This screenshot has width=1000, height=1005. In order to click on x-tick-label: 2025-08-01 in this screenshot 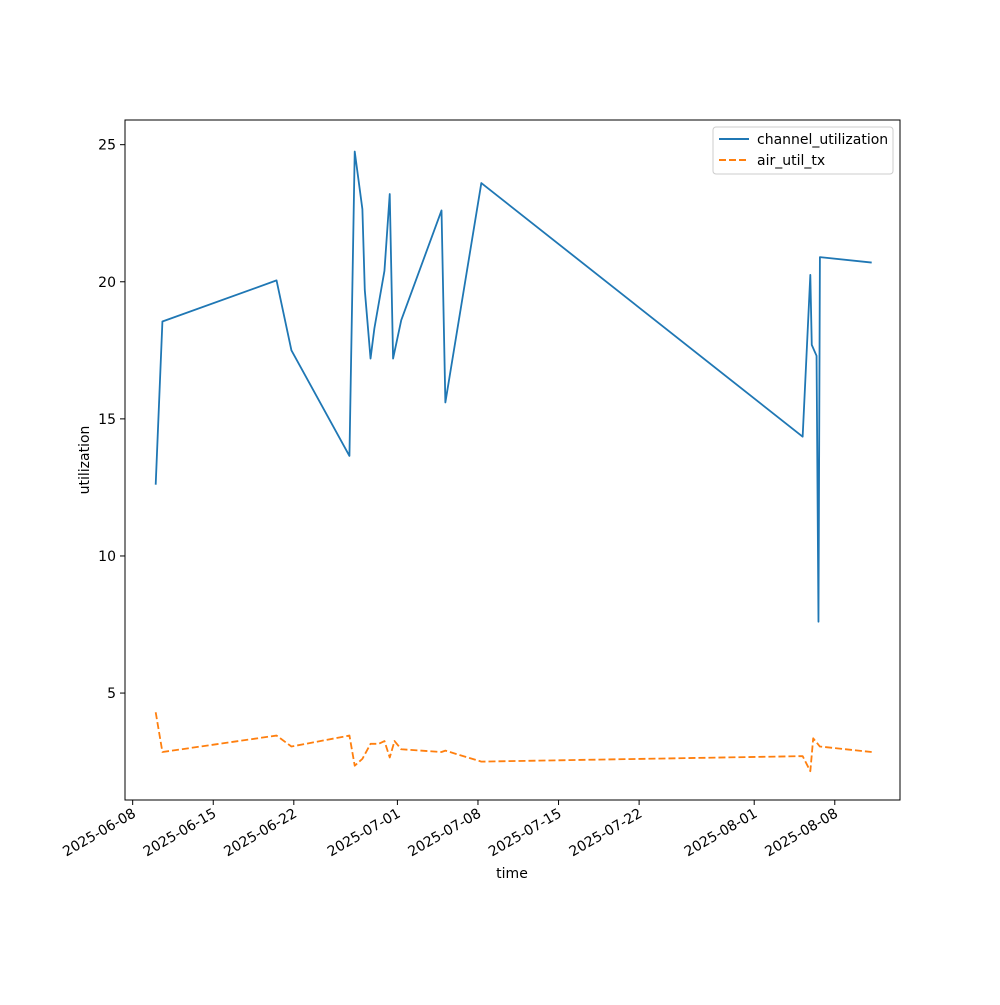, I will do `click(721, 833)`.